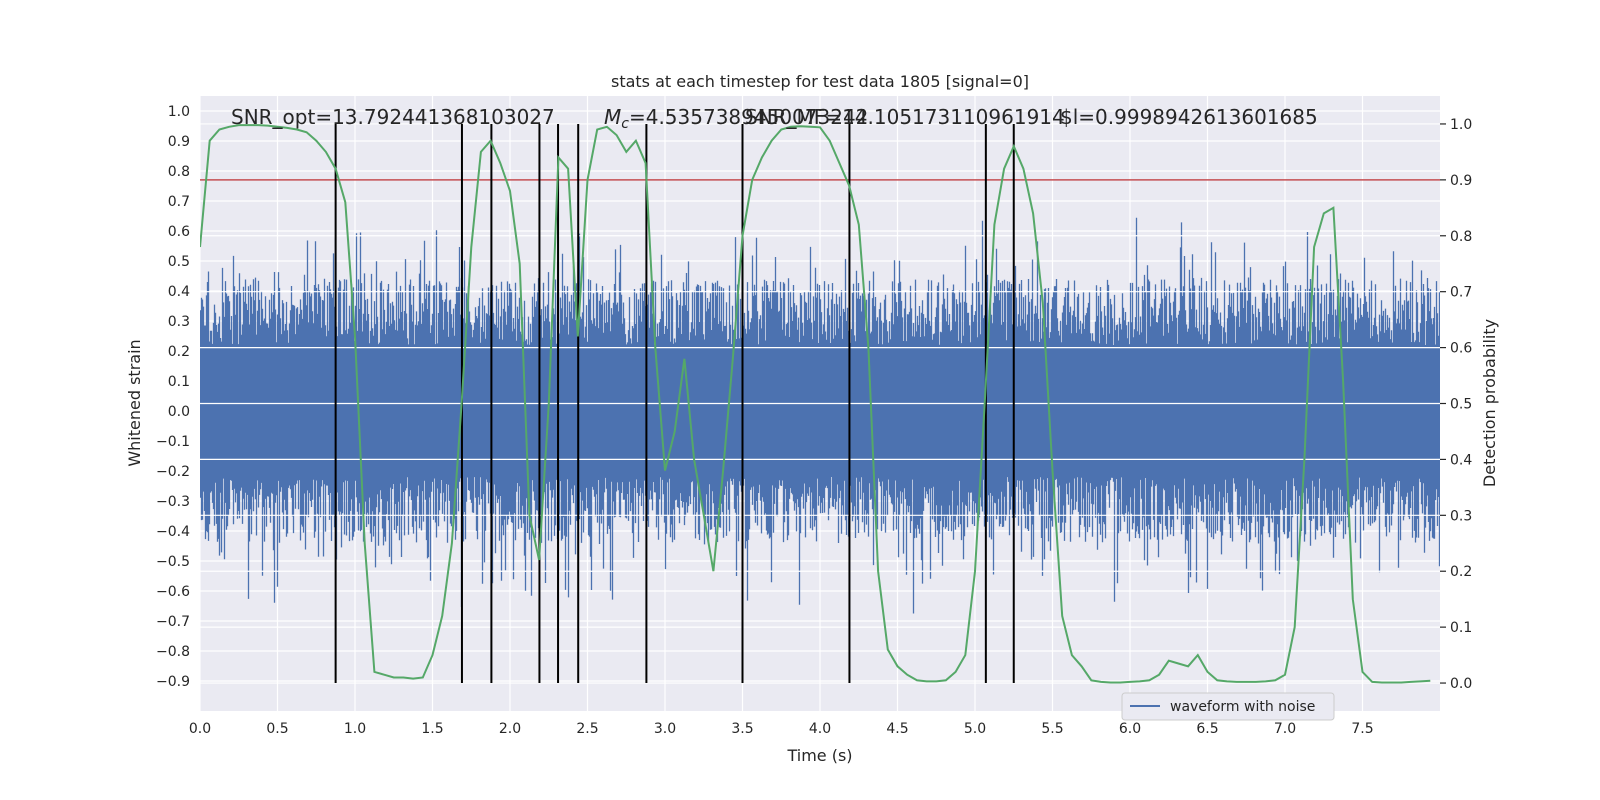 This screenshot has height=800, width=1600. What do you see at coordinates (179, 262) in the screenshot?
I see `left-tick-label: 0.5` at bounding box center [179, 262].